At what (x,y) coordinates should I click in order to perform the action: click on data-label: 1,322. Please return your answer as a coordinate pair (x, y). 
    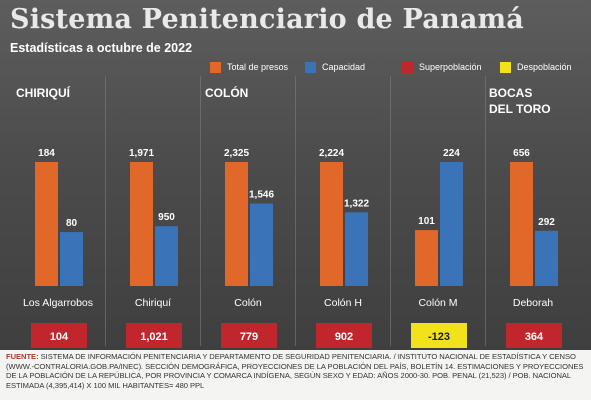
    Looking at the image, I should click on (356, 203).